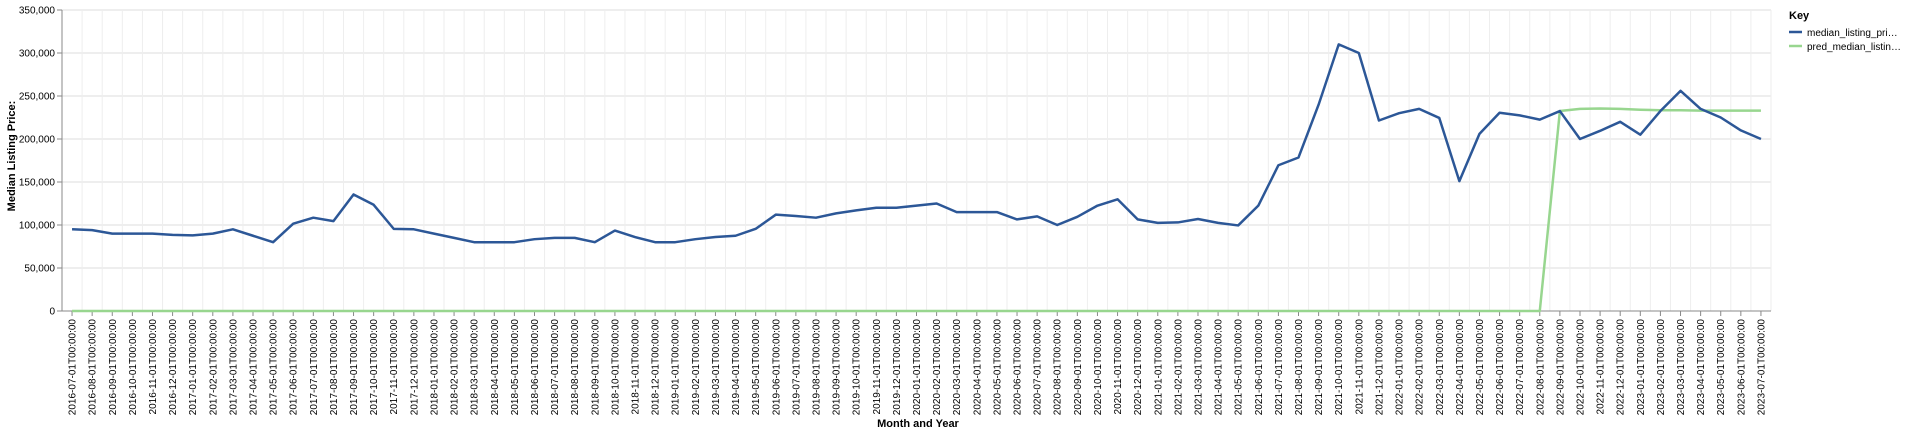 Image resolution: width=1920 pixels, height=434 pixels. I want to click on y-tick-label: 50,000, so click(39, 269).